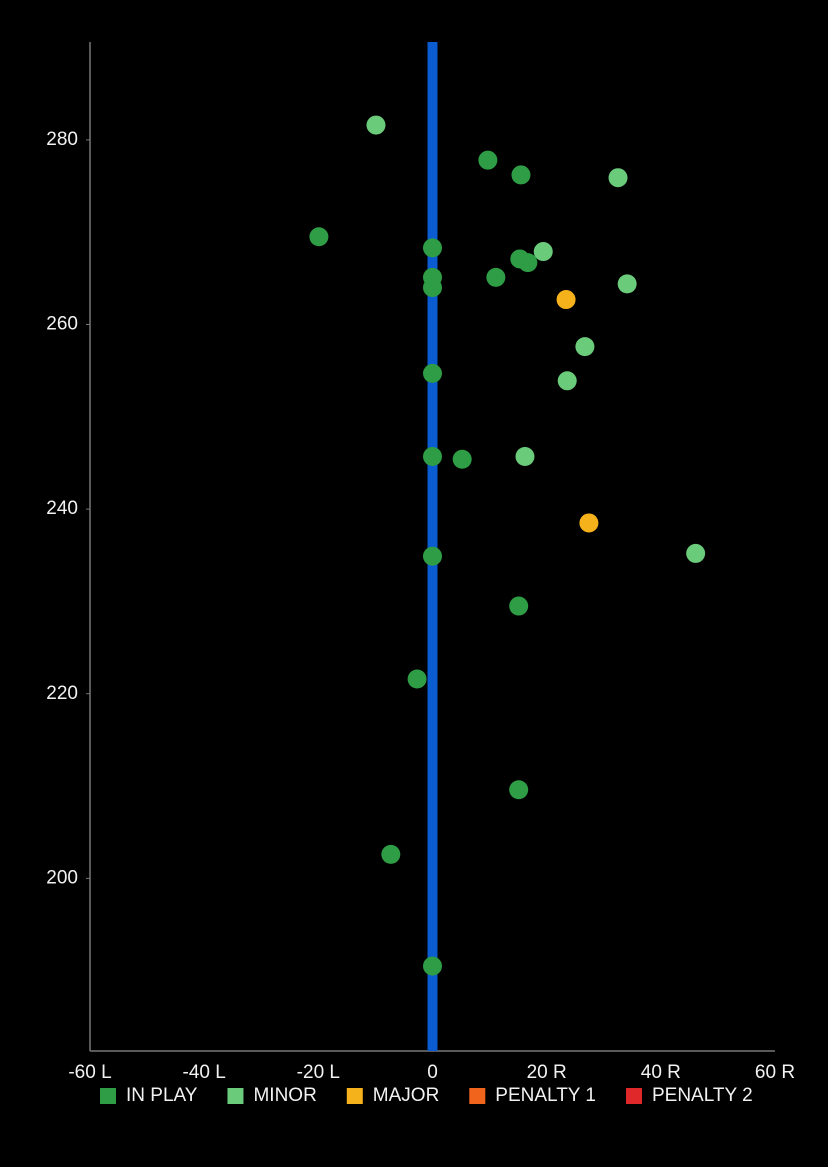 This screenshot has width=828, height=1167. Describe the element at coordinates (775, 1072) in the screenshot. I see `x-tick-label: 60 R` at that location.